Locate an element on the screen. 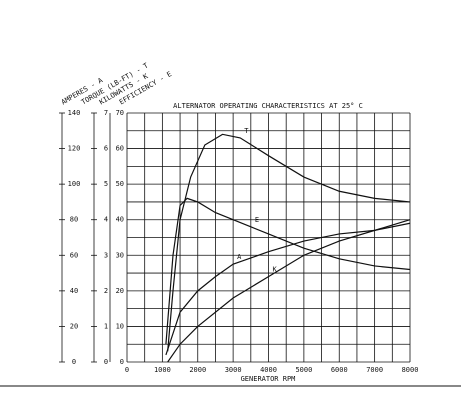  y-tick-label: 7 is located at coordinates (106, 113).